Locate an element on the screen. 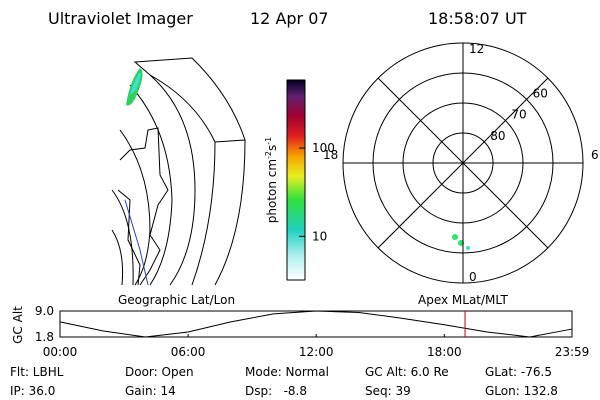 The width and height of the screenshot is (600, 400). colorbar-tick-label: 10 is located at coordinates (319, 236).